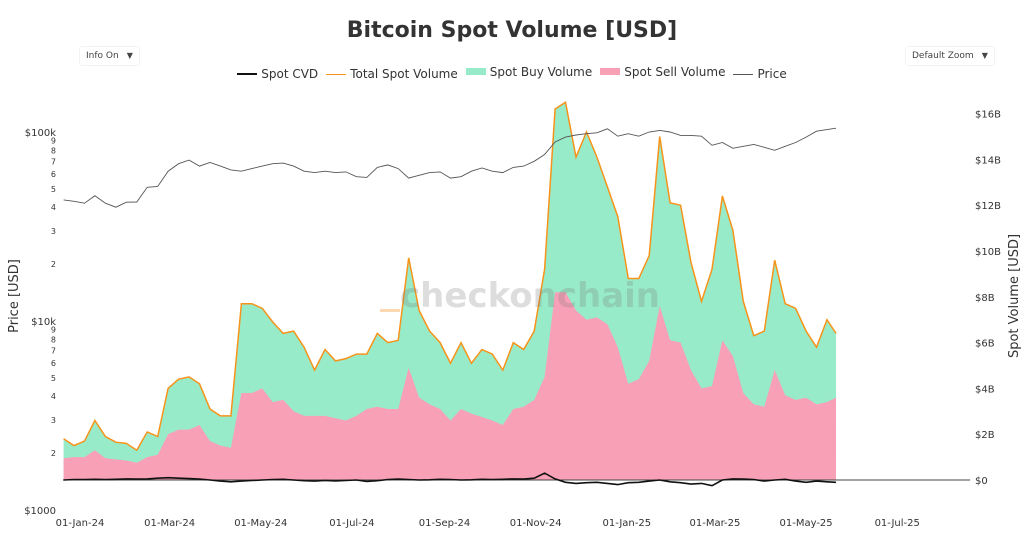  What do you see at coordinates (260, 523) in the screenshot?
I see `x-tick-label: 01-May-24` at bounding box center [260, 523].